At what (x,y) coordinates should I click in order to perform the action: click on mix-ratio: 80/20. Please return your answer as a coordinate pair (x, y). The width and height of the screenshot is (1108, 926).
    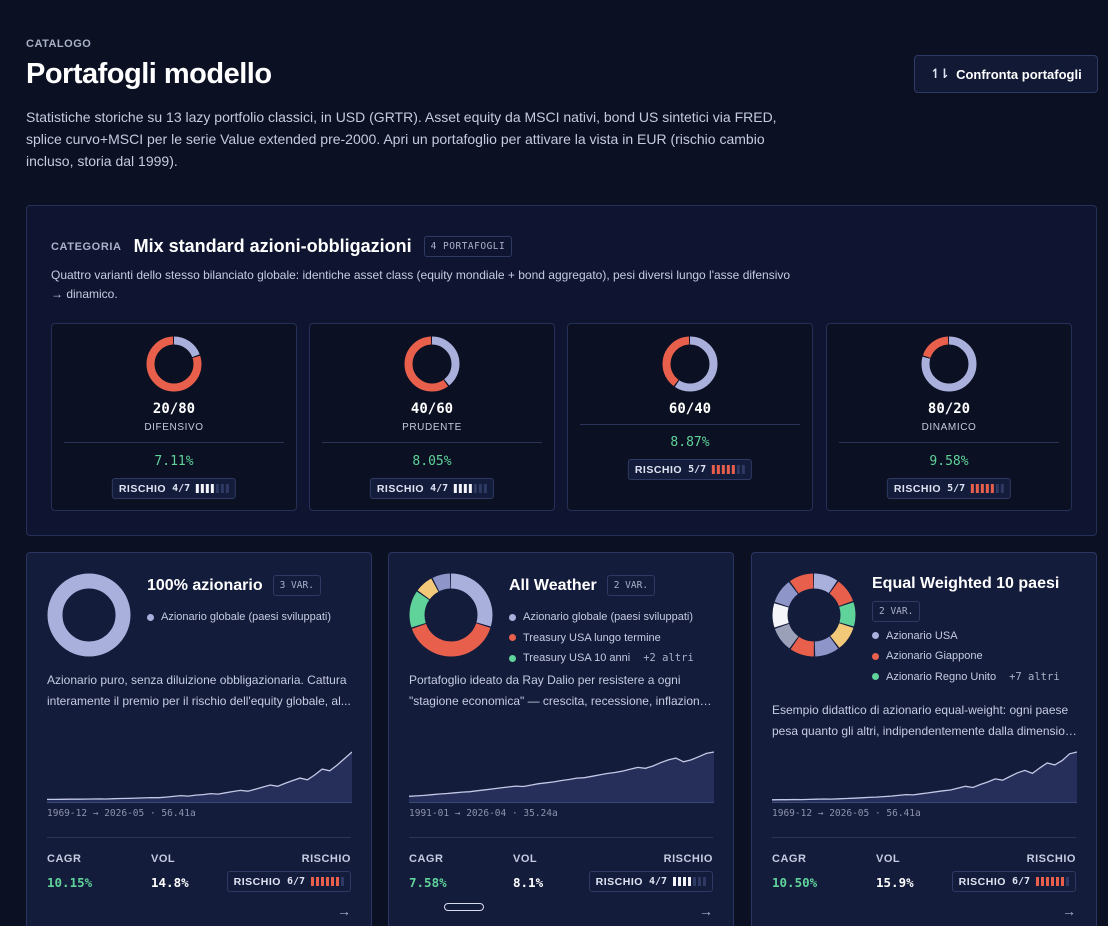
    Looking at the image, I should click on (949, 409).